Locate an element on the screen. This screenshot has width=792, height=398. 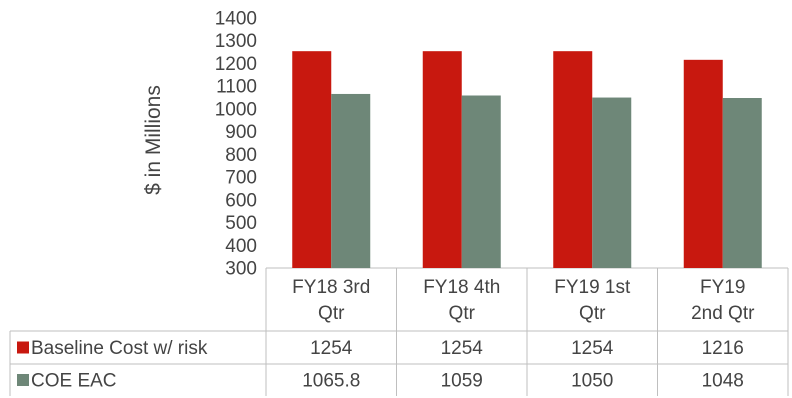
y-axis-label: $ in Millions is located at coordinates (153, 140).